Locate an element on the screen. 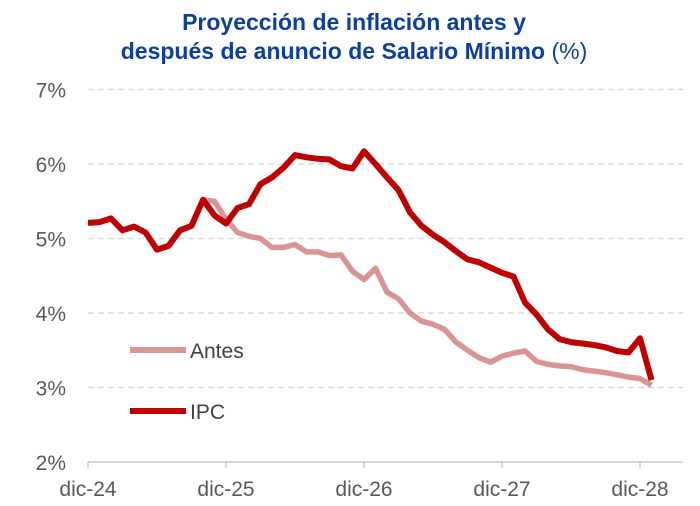 The image size is (700, 506). y-axis: 2% 3% 4% 5% 6% 7% is located at coordinates (51, 278).